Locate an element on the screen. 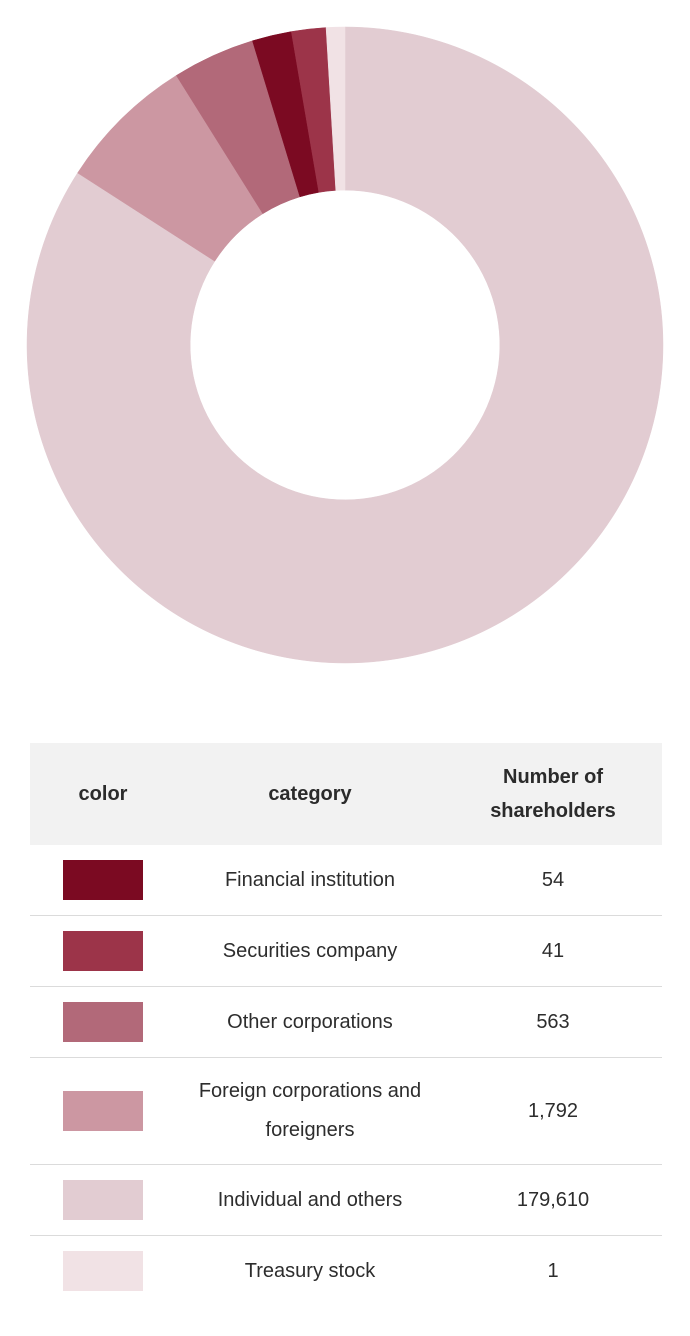  category-cell: Individual and others is located at coordinates (310, 1199).